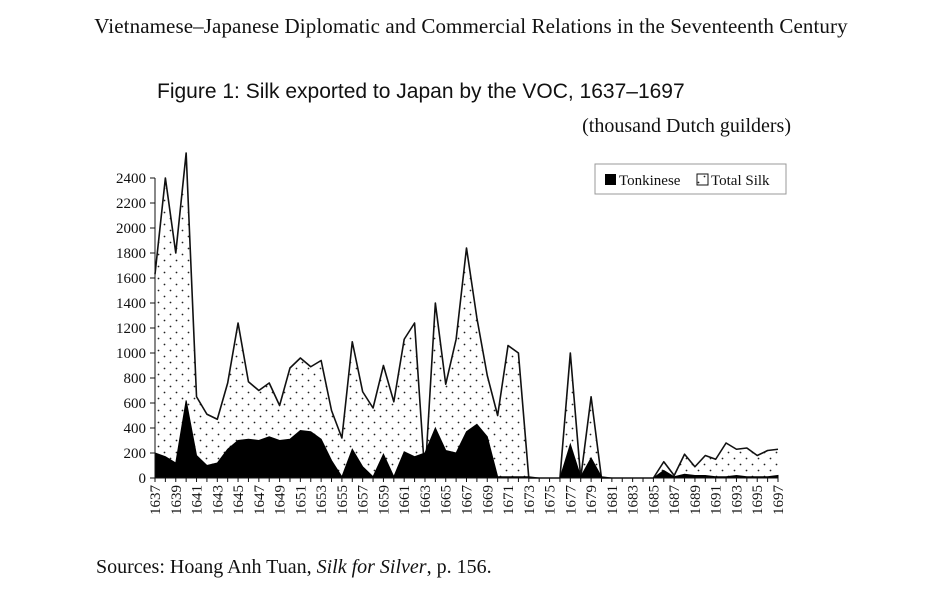 The width and height of the screenshot is (942, 597). I want to click on series-tonkinese-area, so click(466, 439).